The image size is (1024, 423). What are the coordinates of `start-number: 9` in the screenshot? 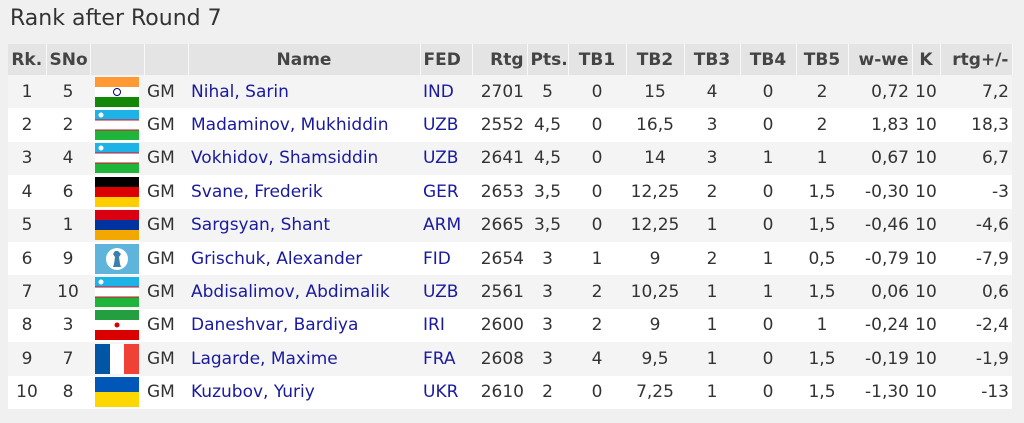 It's located at (68, 258).